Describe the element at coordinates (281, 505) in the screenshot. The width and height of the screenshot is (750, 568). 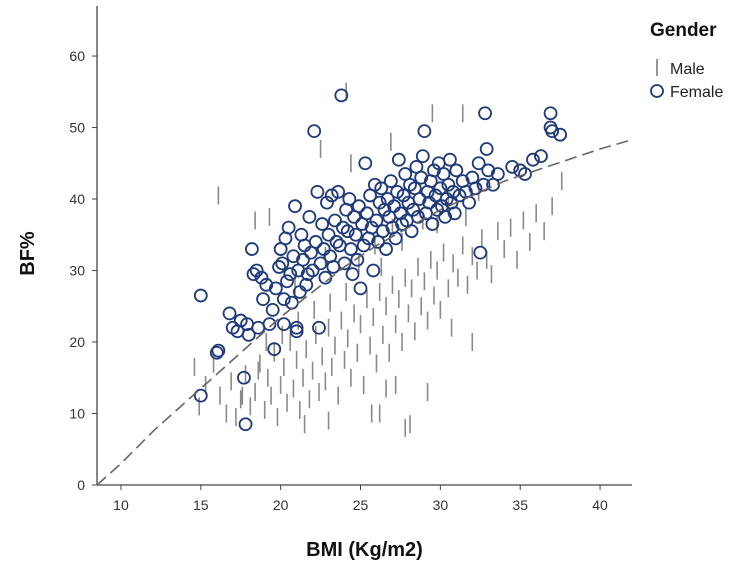
I see `x-tick-label: 20` at that location.